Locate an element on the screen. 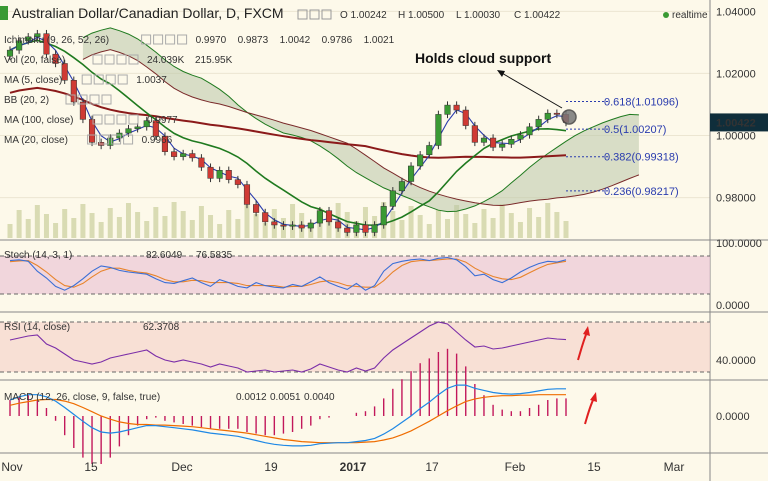  indicator-value: 0.9970 is located at coordinates (211, 40).